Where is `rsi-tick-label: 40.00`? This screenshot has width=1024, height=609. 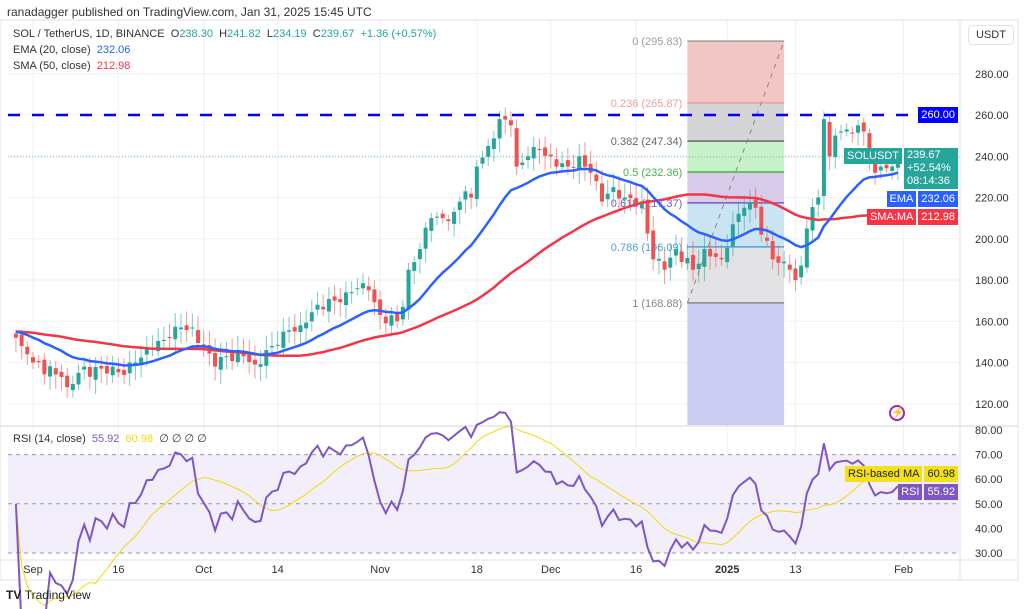 rsi-tick-label: 40.00 is located at coordinates (989, 529).